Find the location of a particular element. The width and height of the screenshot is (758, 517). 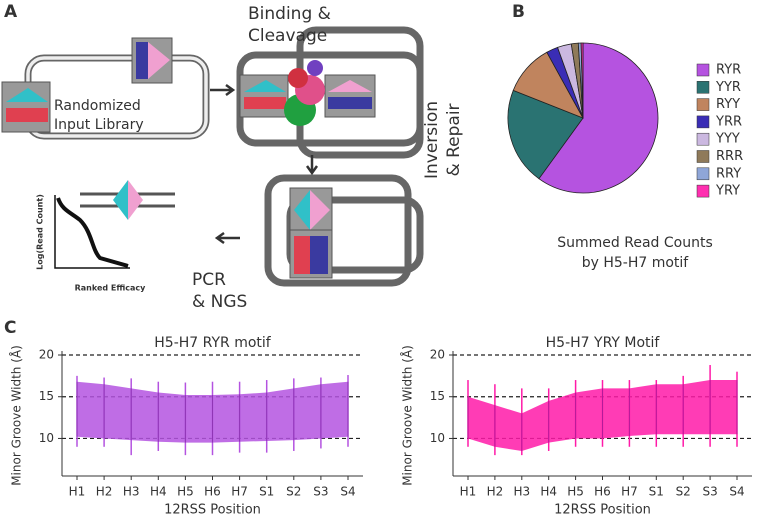

label: YYR is located at coordinates (728, 87).